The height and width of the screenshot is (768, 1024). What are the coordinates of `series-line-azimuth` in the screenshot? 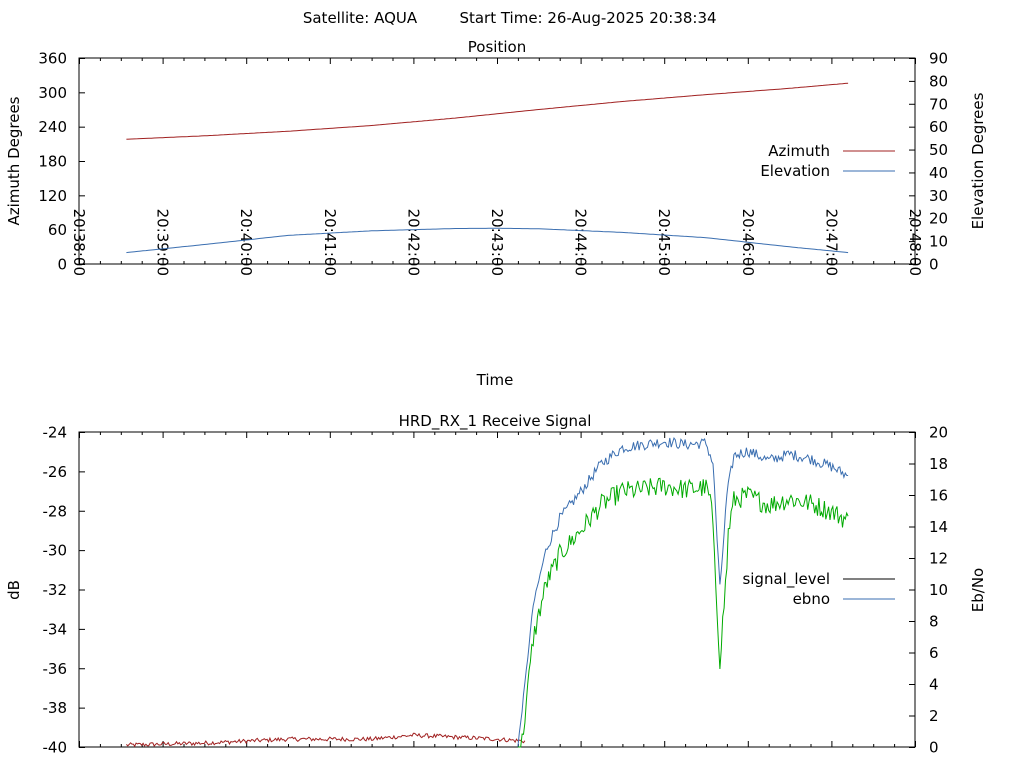 It's located at (487, 111).